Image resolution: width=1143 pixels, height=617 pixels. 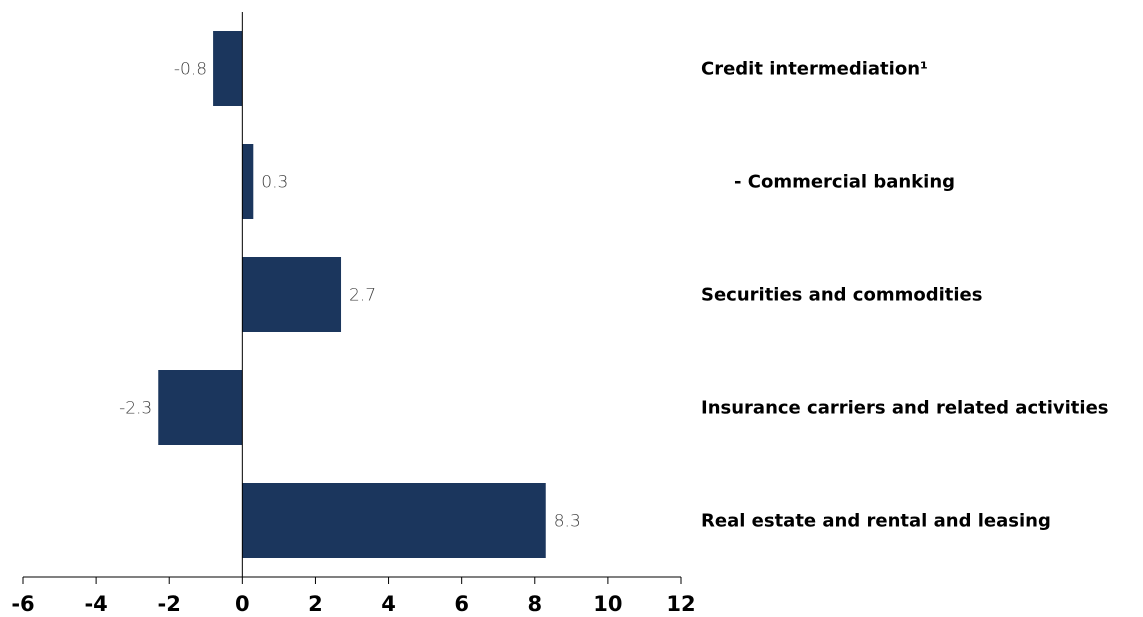 I want to click on x-tick-label-3: 0, so click(x=242, y=604).